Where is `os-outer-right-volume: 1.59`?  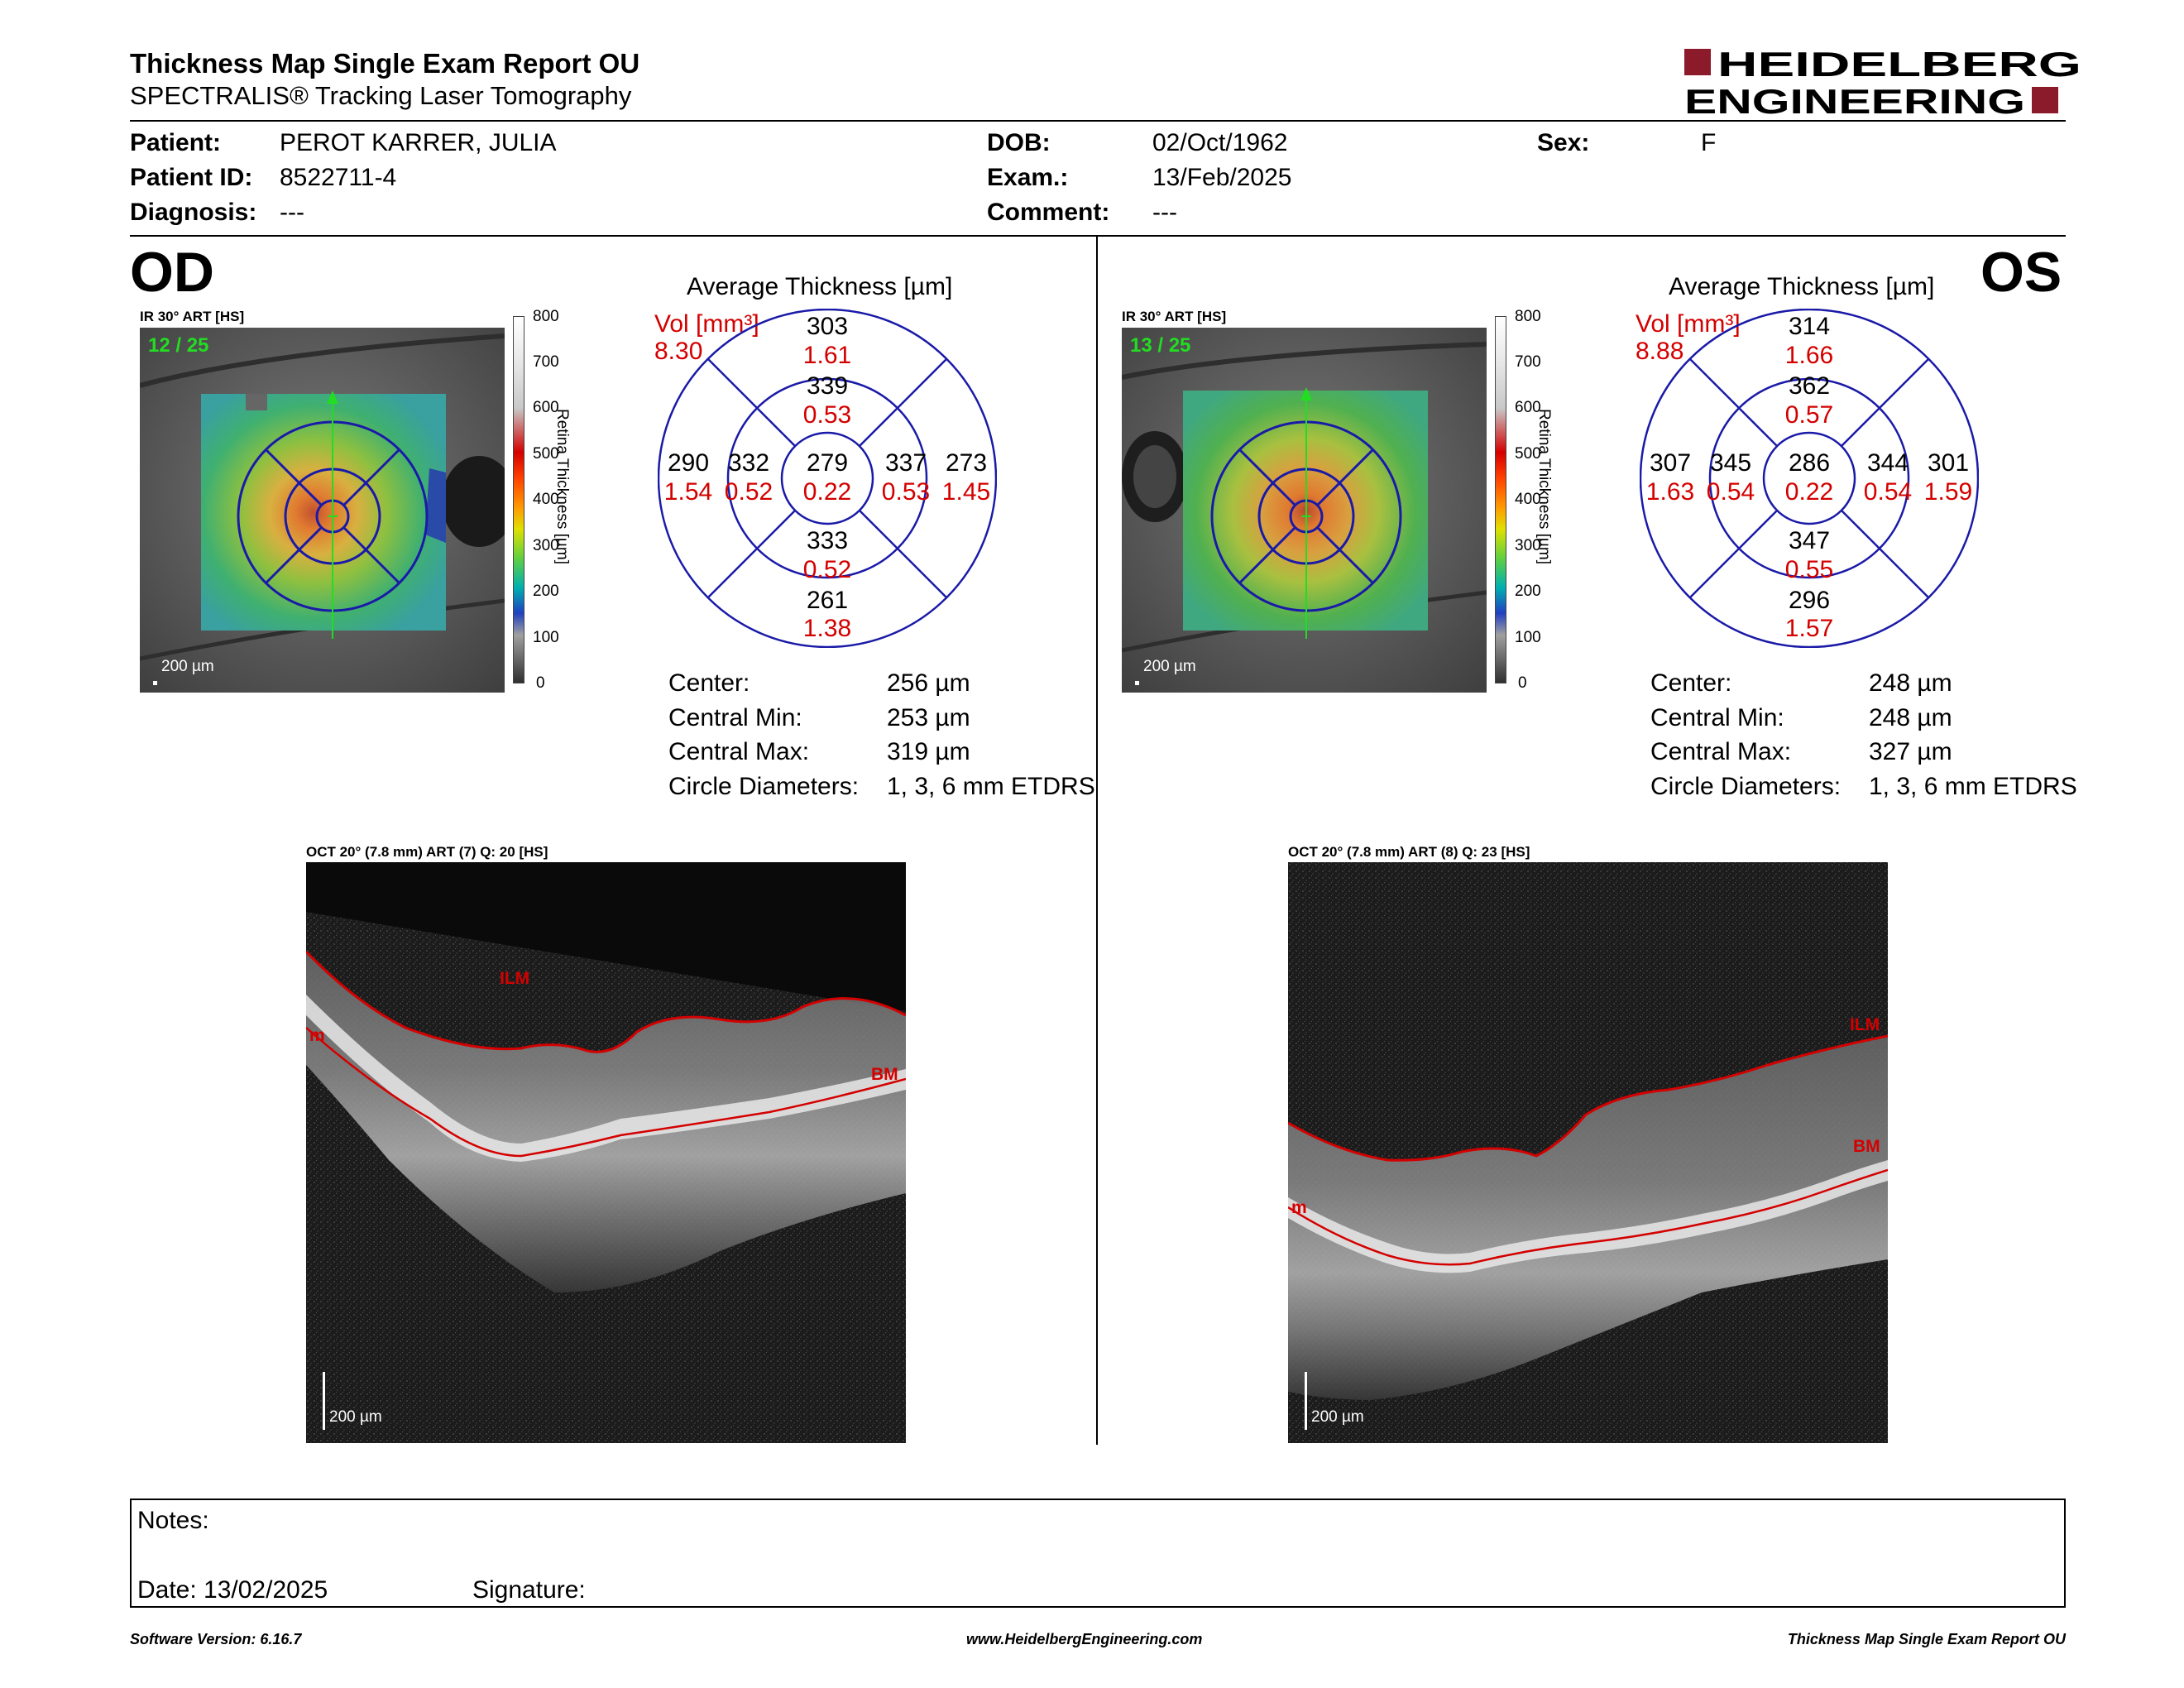 os-outer-right-volume: 1.59 is located at coordinates (1948, 492).